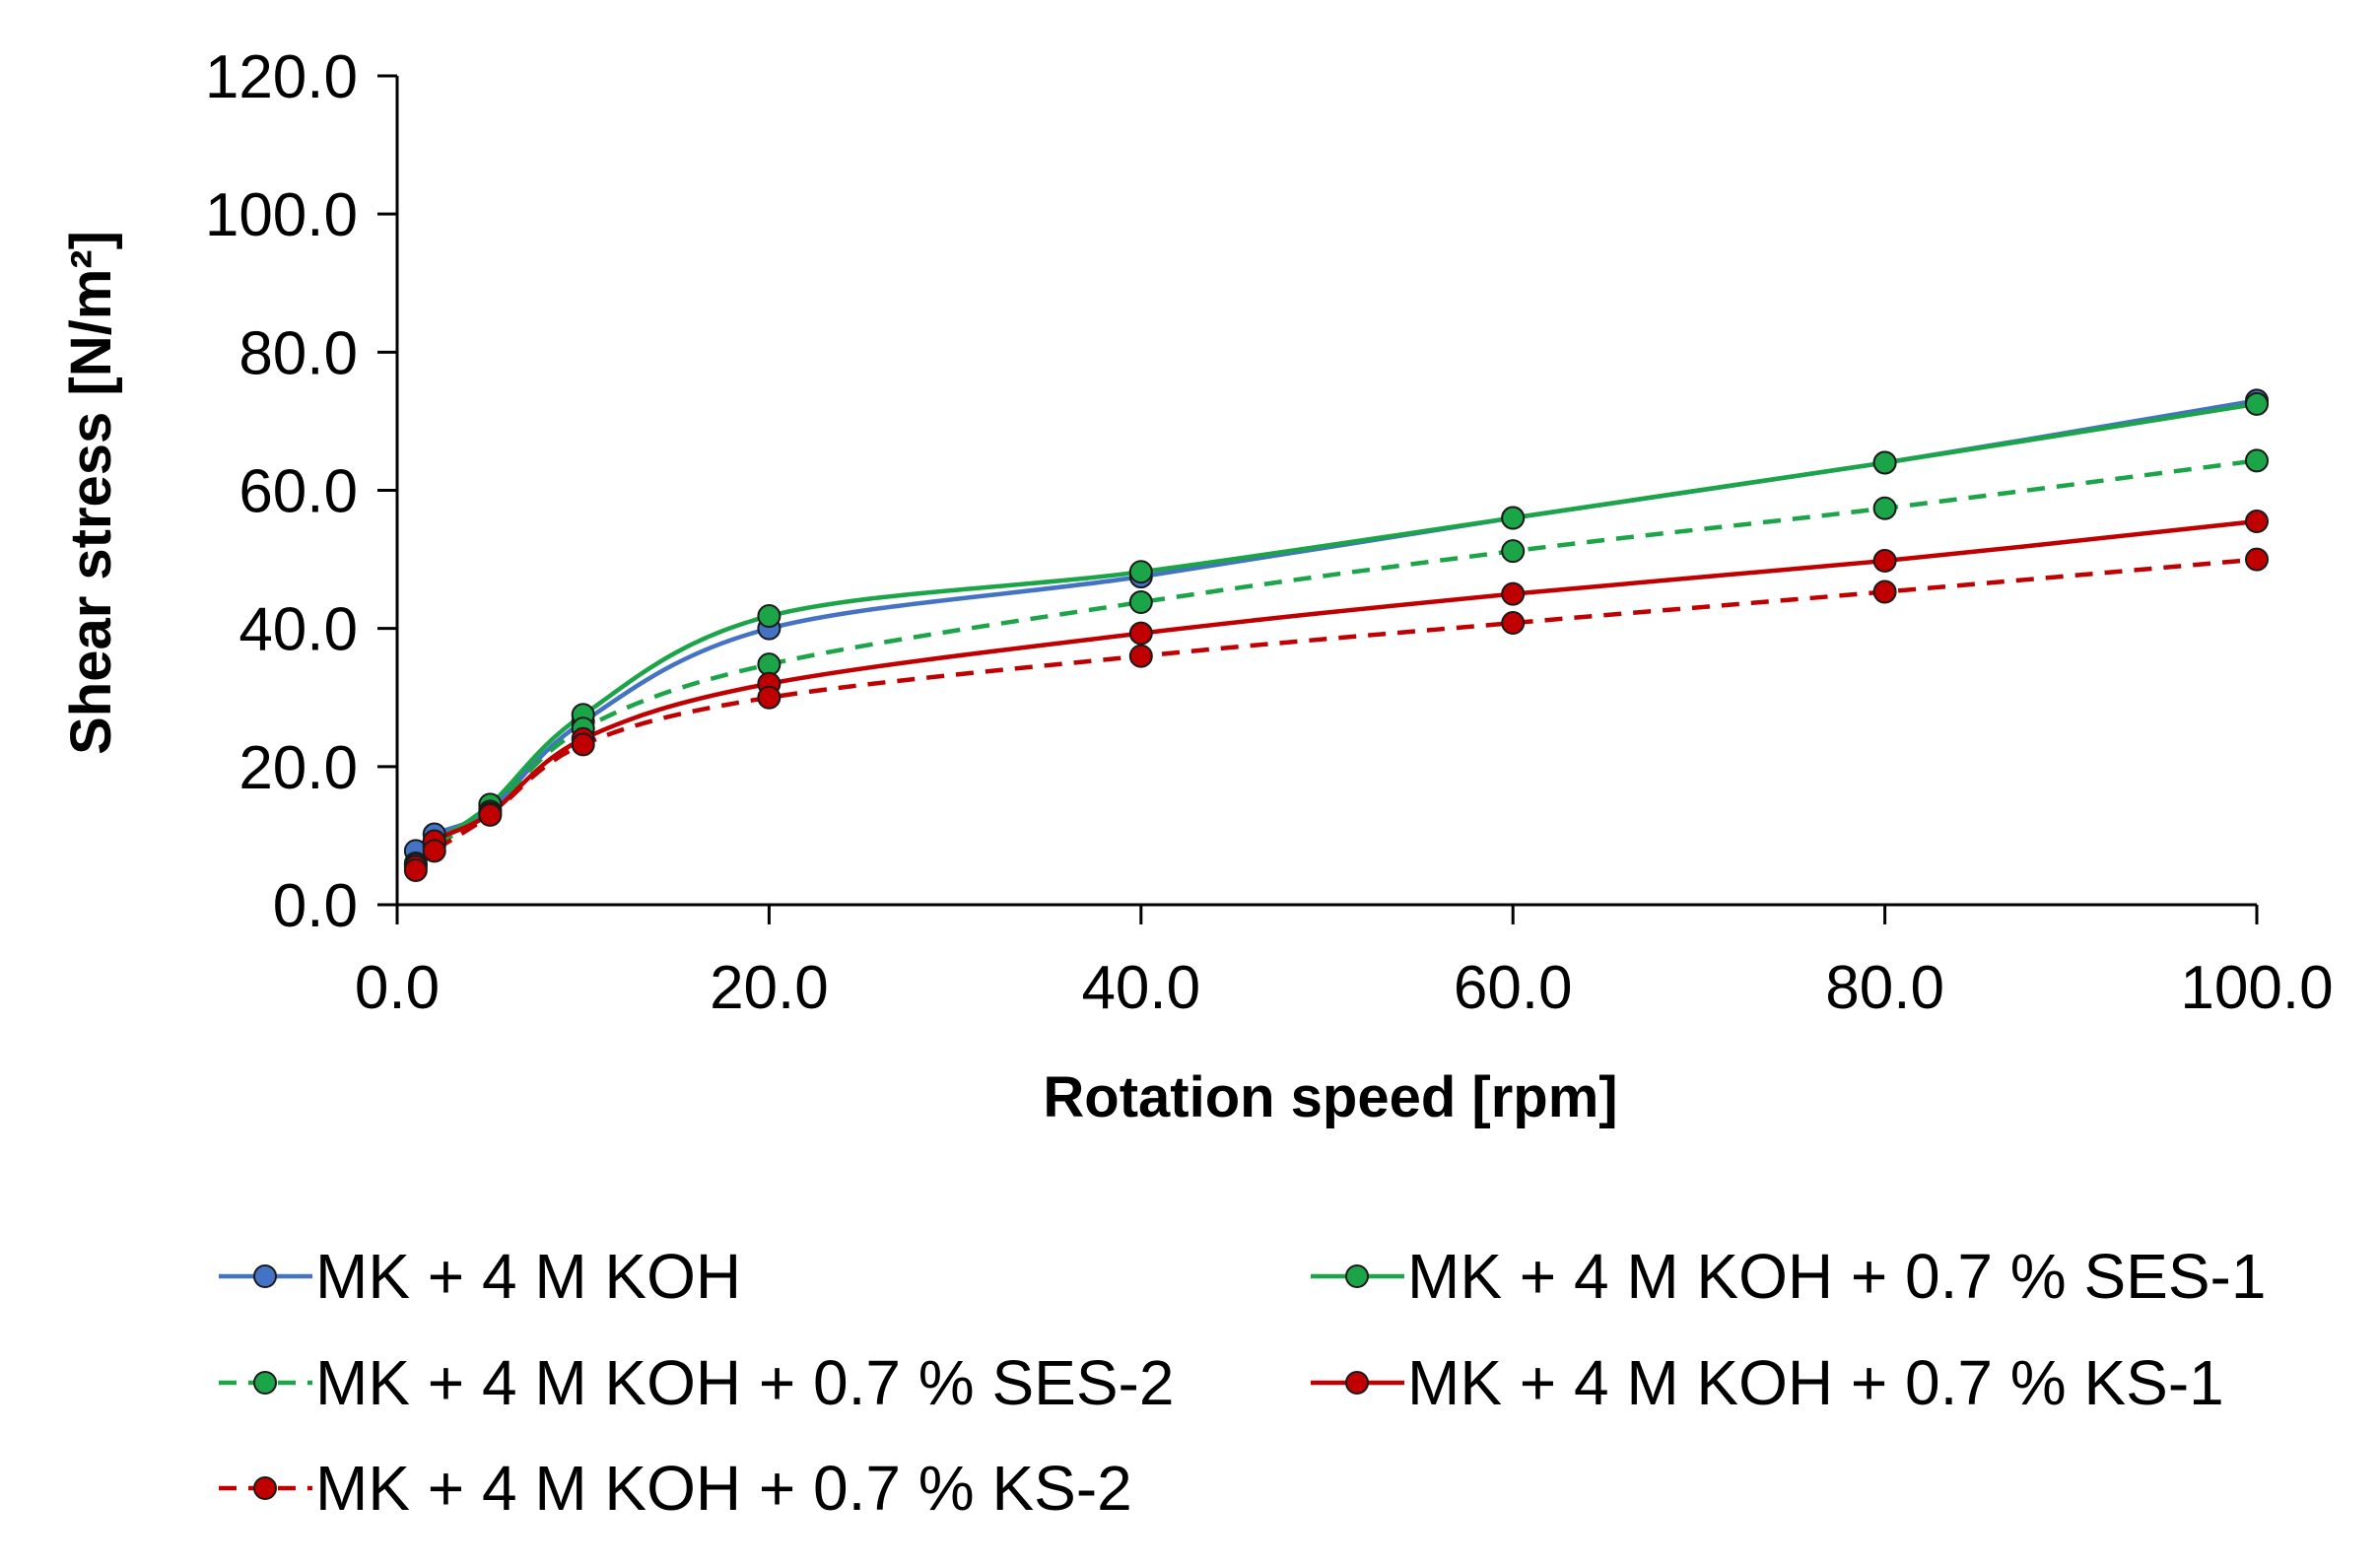  Describe the element at coordinates (298, 768) in the screenshot. I see `y-tick-label: 20.0` at that location.